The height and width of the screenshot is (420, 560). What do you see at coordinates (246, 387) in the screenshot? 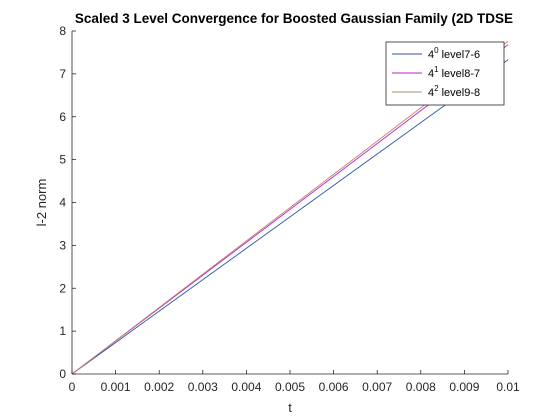
I see `x-tick-label: 0.004` at bounding box center [246, 387].